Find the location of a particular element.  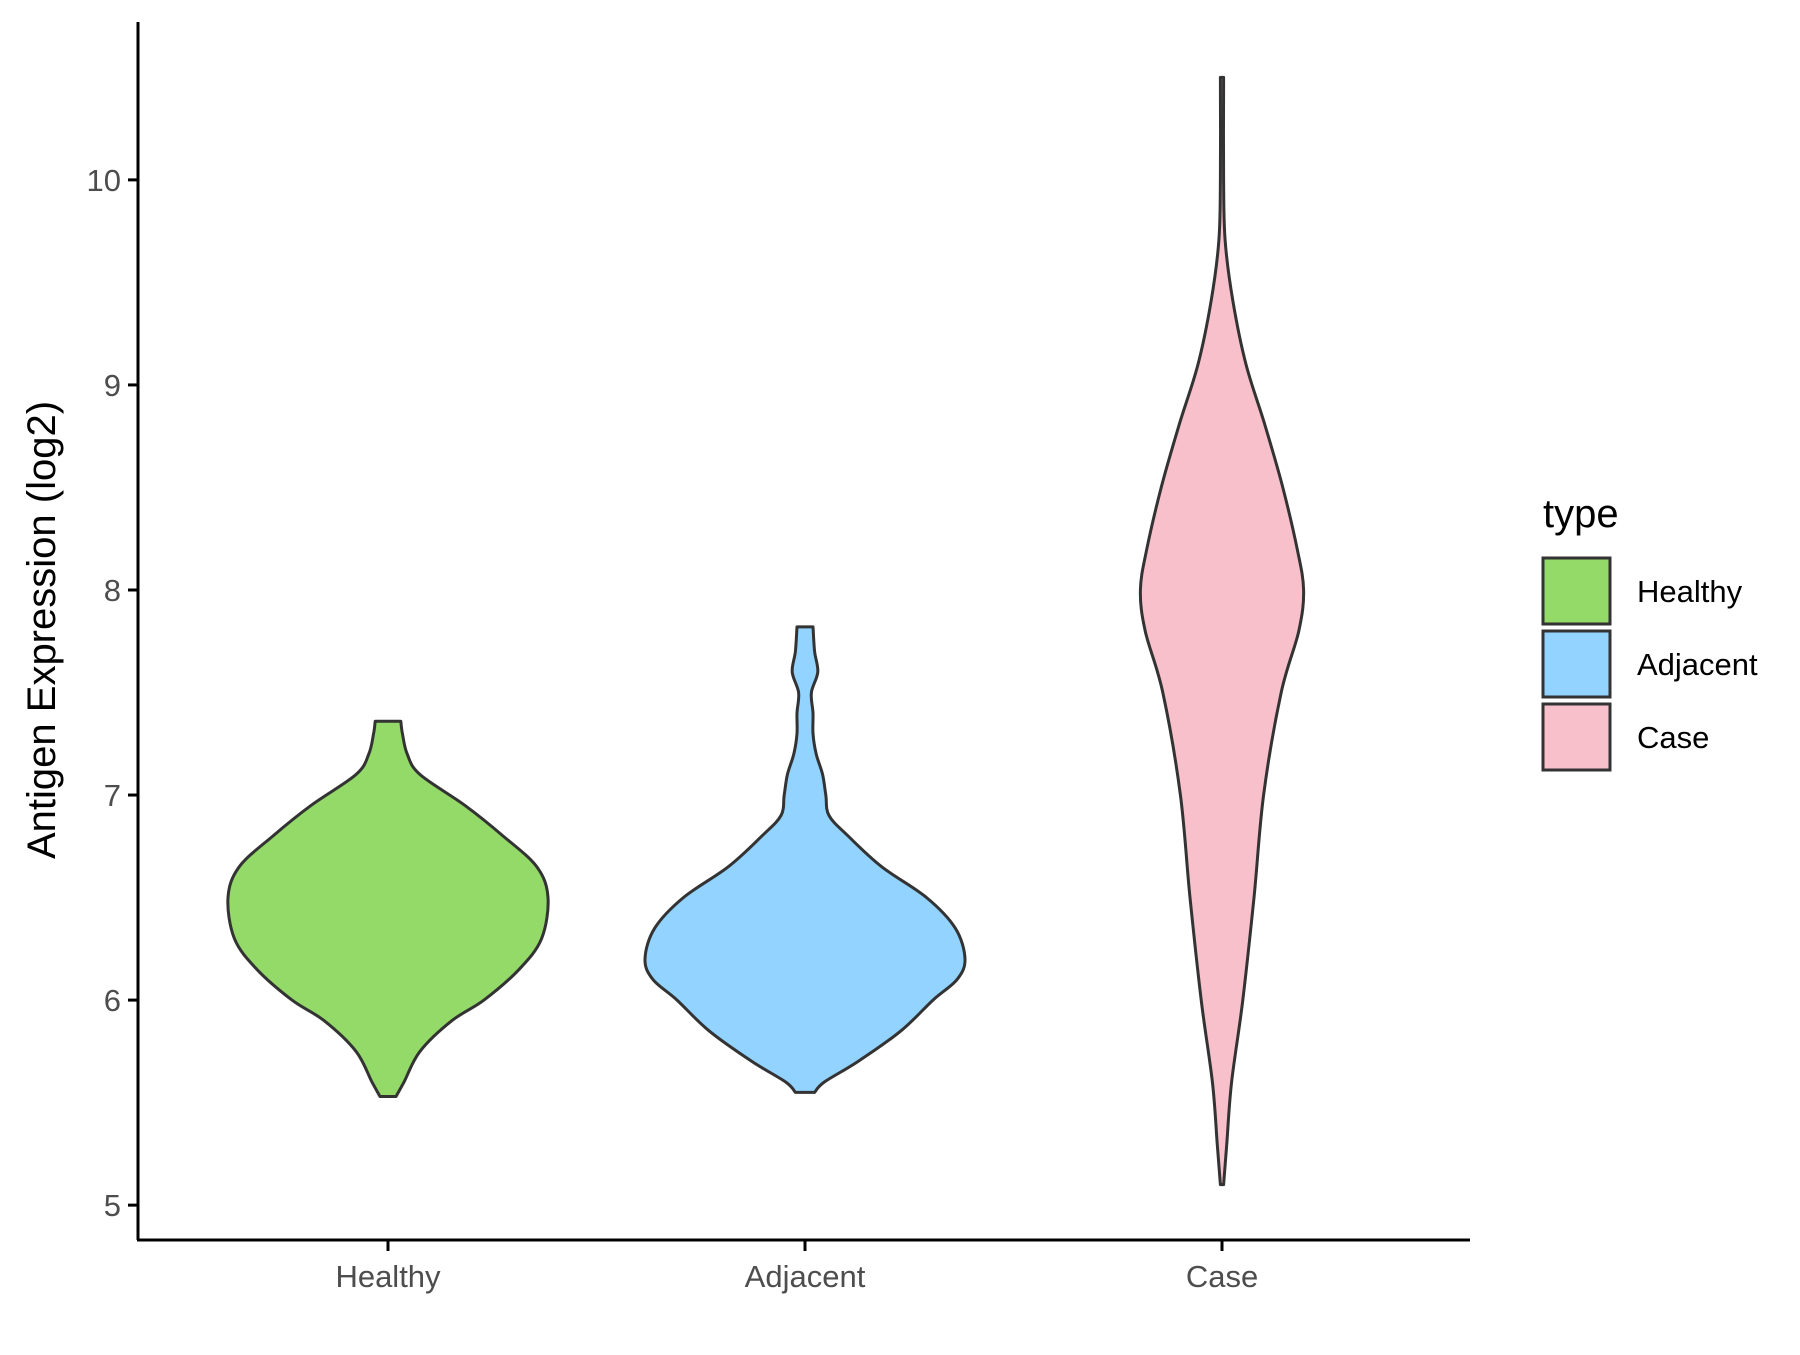

y-tick-label: 7 is located at coordinates (112, 795).